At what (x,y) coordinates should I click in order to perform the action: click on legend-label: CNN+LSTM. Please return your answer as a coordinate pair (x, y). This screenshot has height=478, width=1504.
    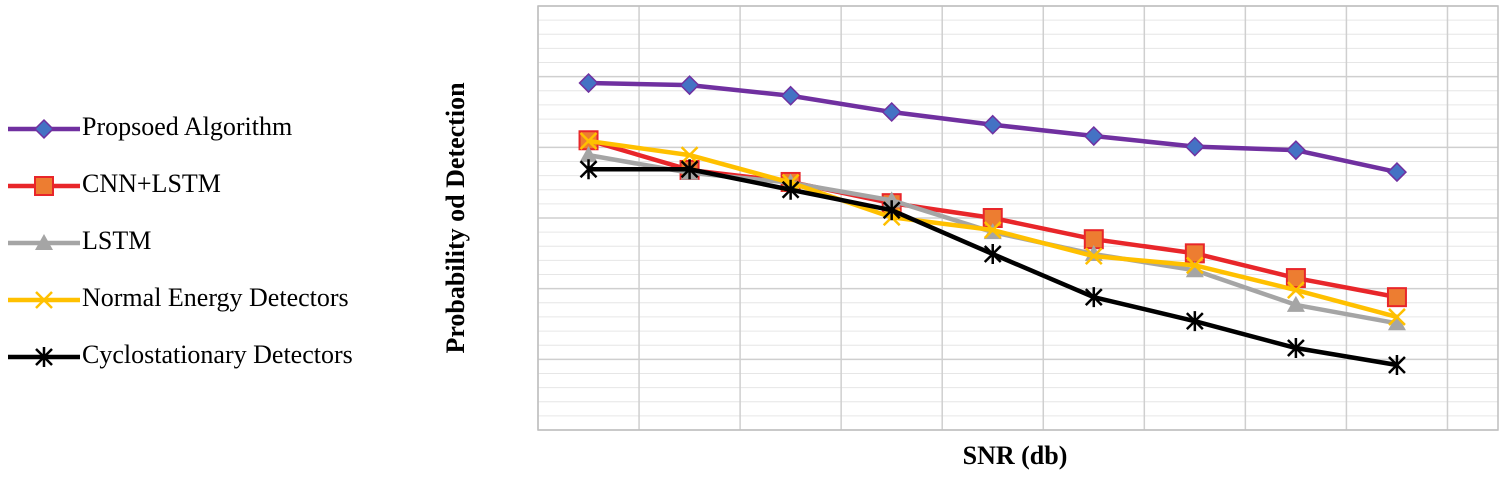
    Looking at the image, I should click on (151, 183).